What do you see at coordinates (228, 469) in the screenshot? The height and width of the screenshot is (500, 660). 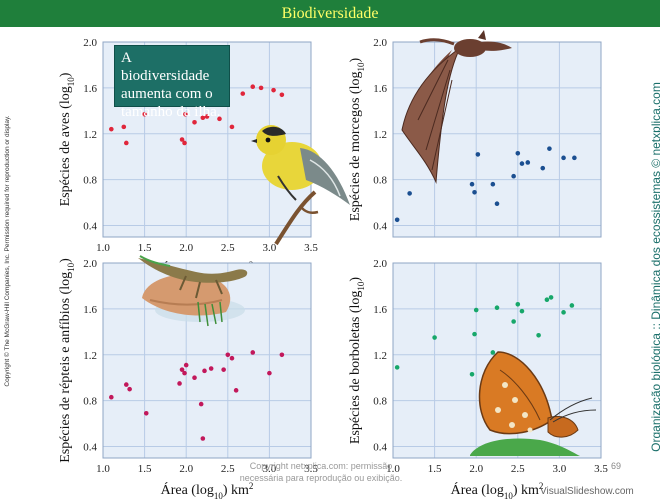 I see `x-tick-label: 2.5` at bounding box center [228, 469].